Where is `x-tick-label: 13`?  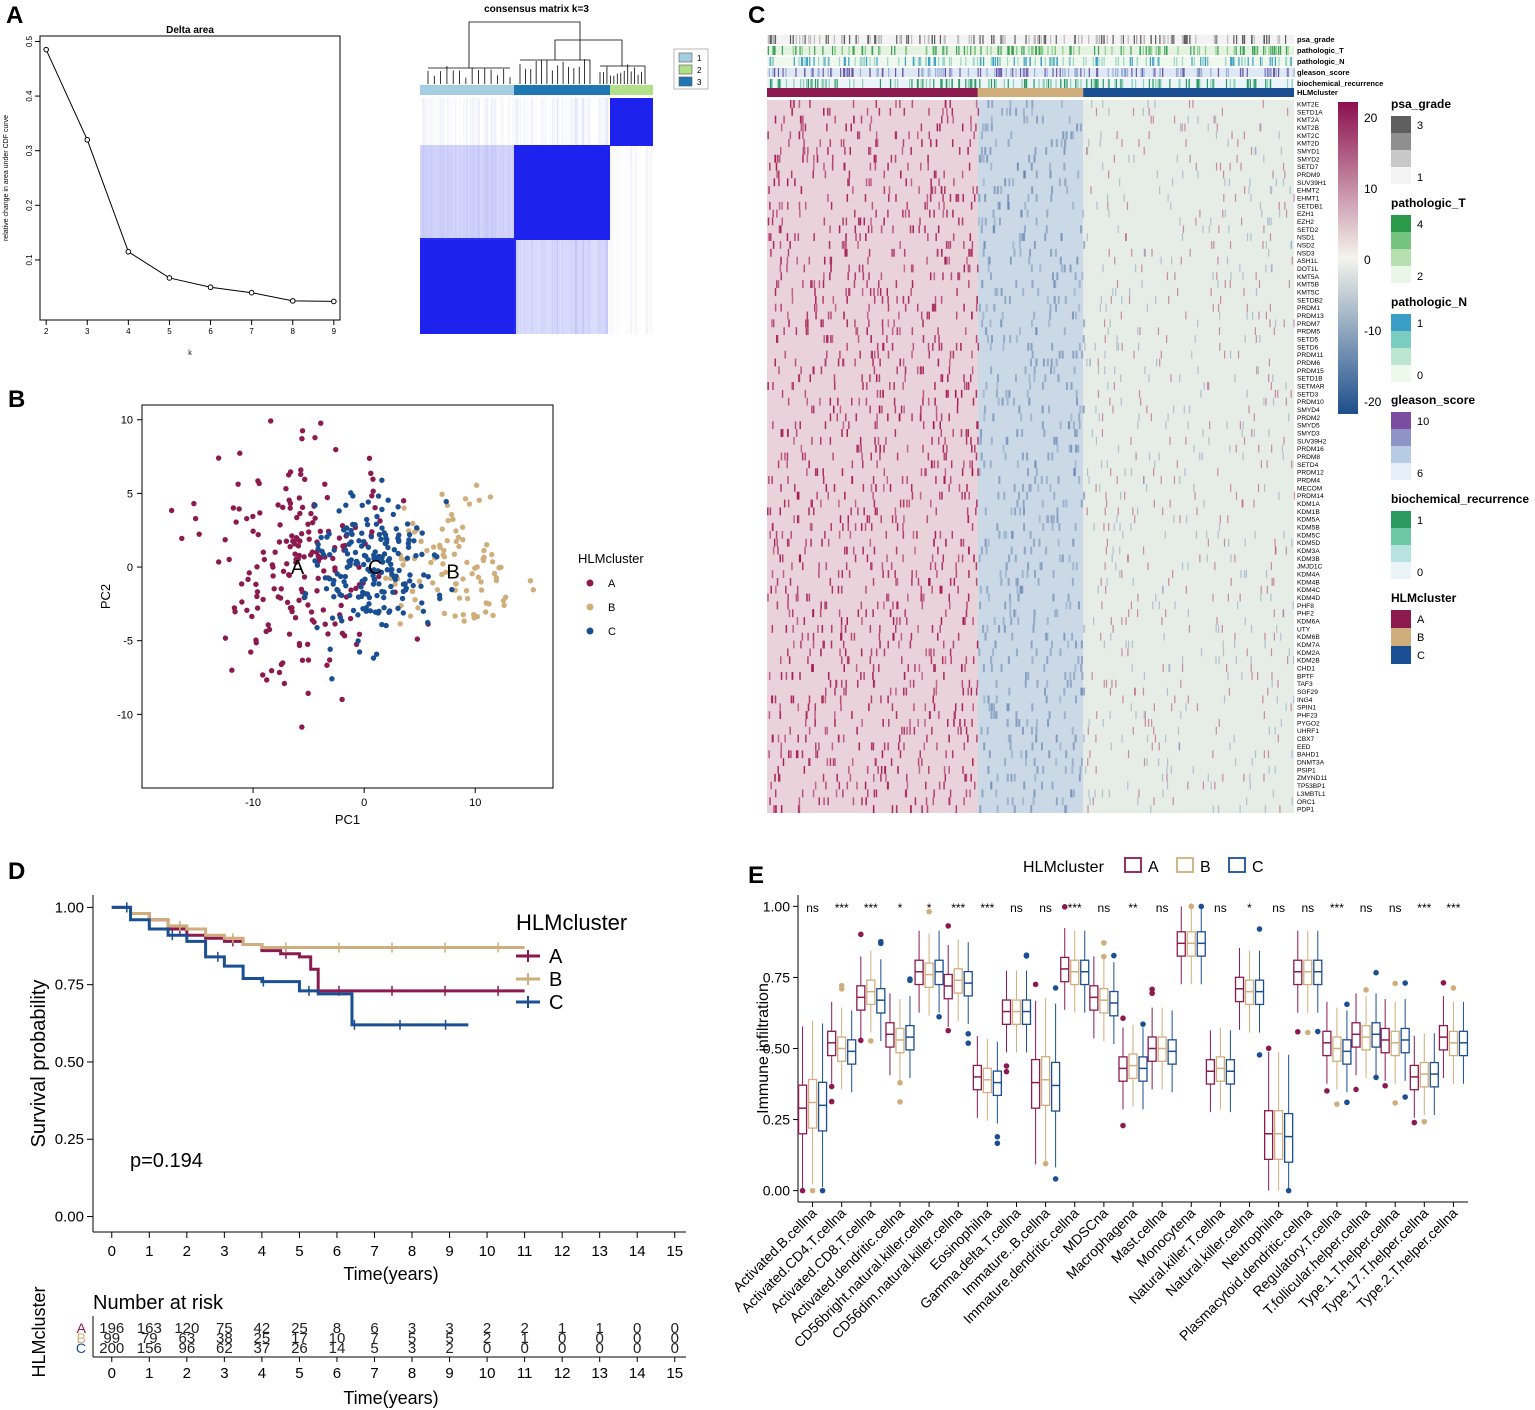 x-tick-label: 13 is located at coordinates (599, 1251).